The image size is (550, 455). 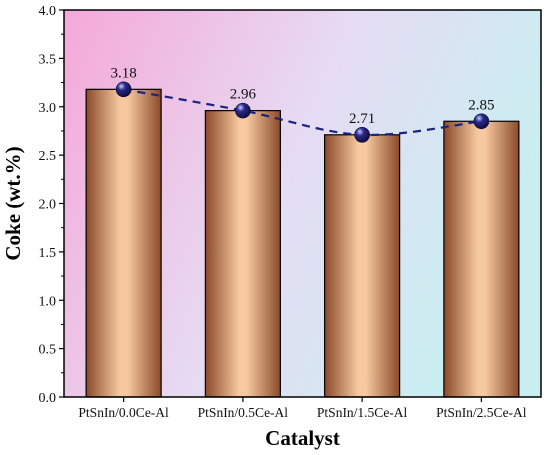 I want to click on x-tick-label-3: PtSnIn/2.5Ce-Al, so click(x=481, y=412).